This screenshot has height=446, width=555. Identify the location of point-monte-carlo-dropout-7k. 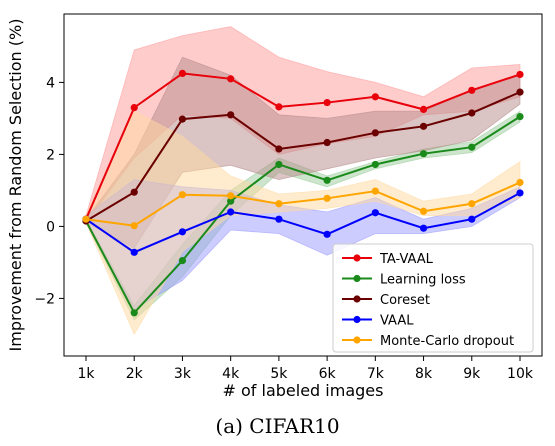
(375, 191).